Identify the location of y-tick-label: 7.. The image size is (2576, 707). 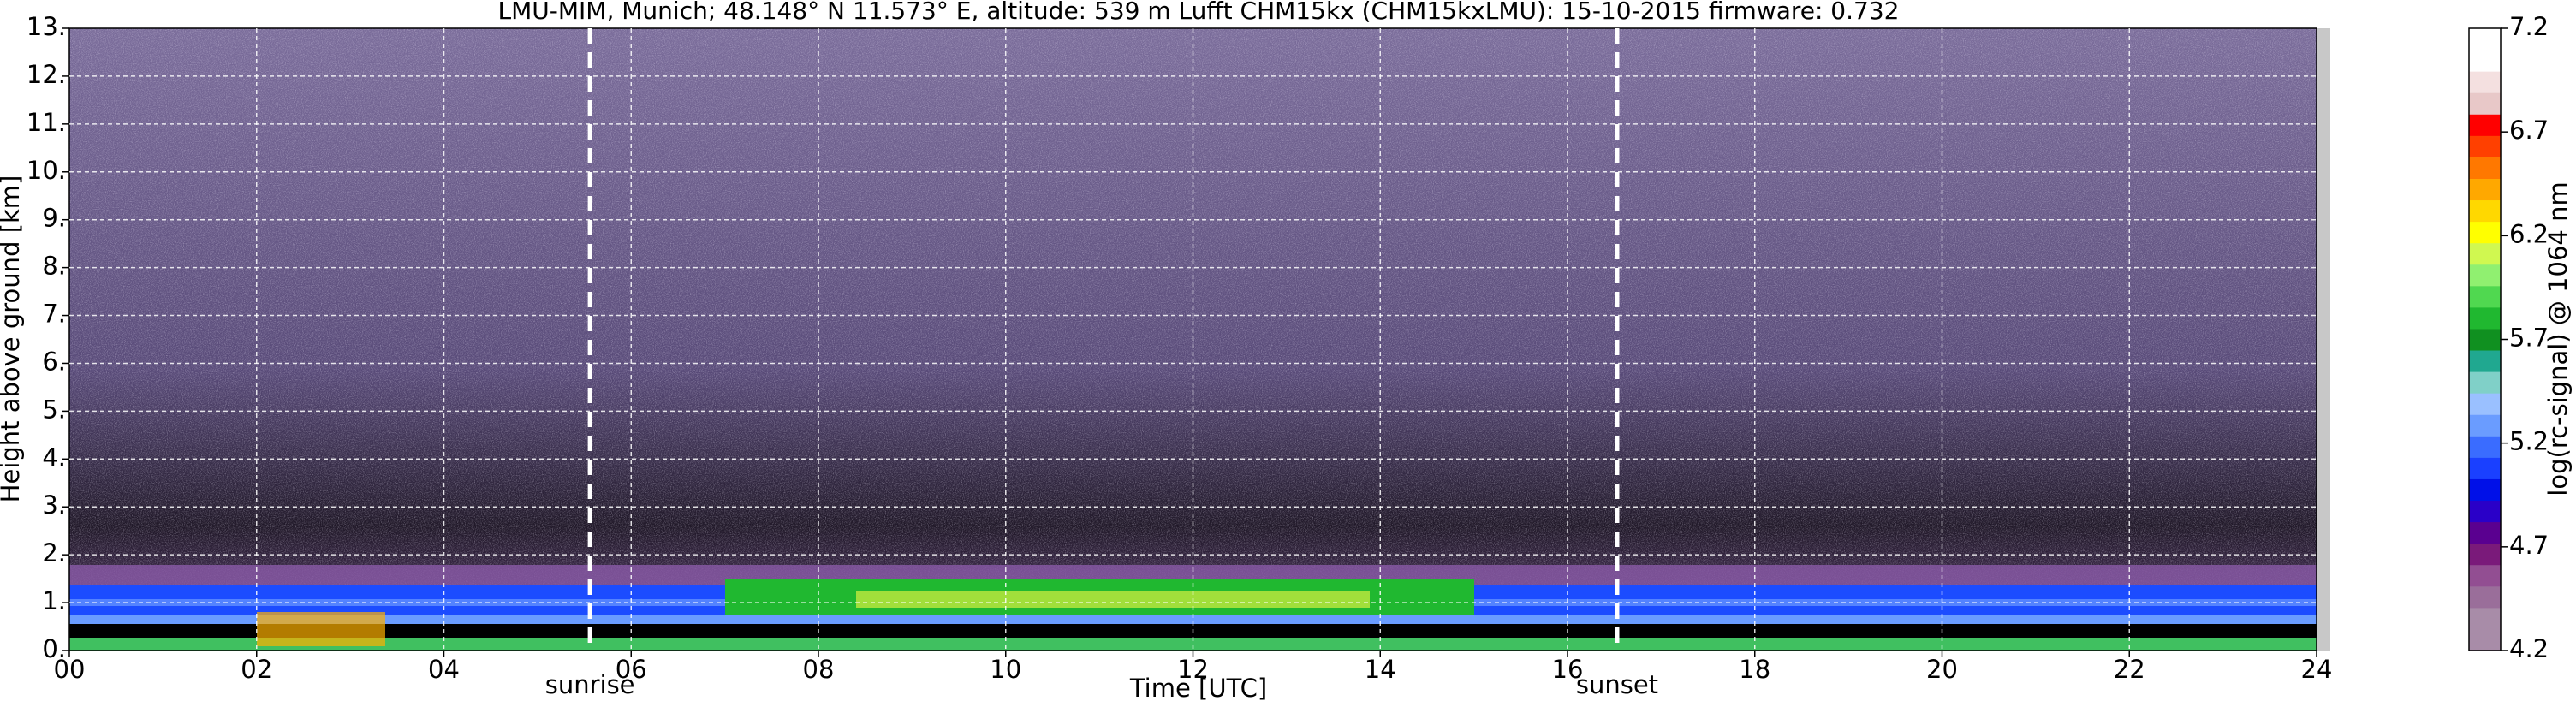
(54, 314).